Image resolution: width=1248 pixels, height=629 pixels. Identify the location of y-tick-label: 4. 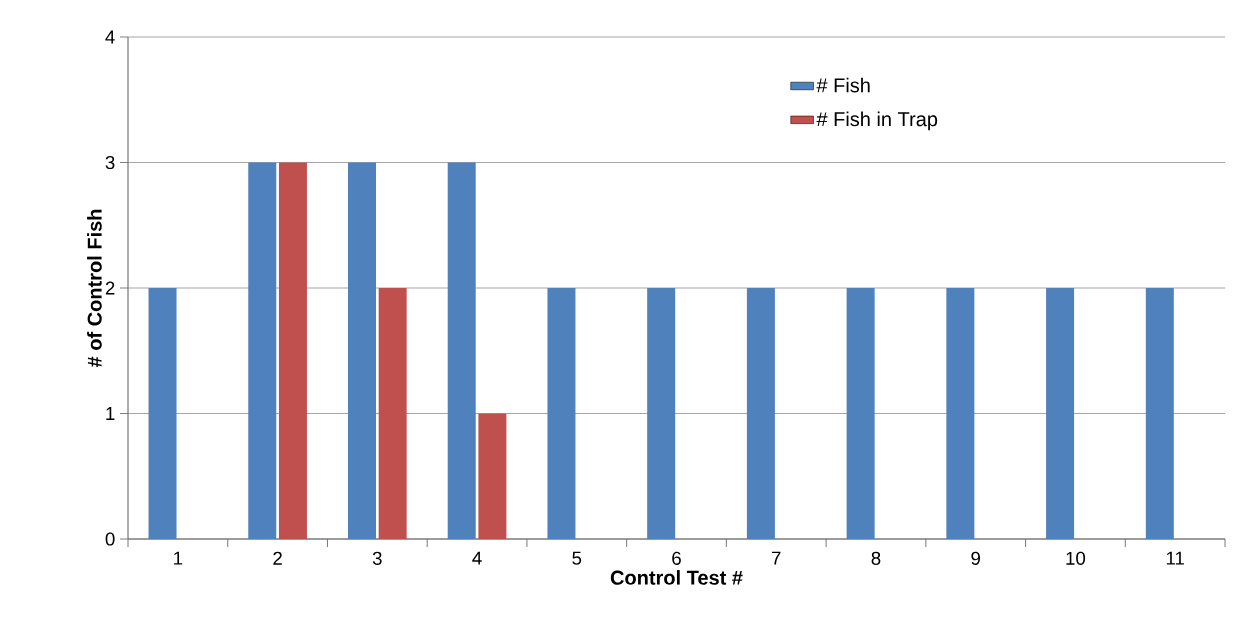
(110, 37).